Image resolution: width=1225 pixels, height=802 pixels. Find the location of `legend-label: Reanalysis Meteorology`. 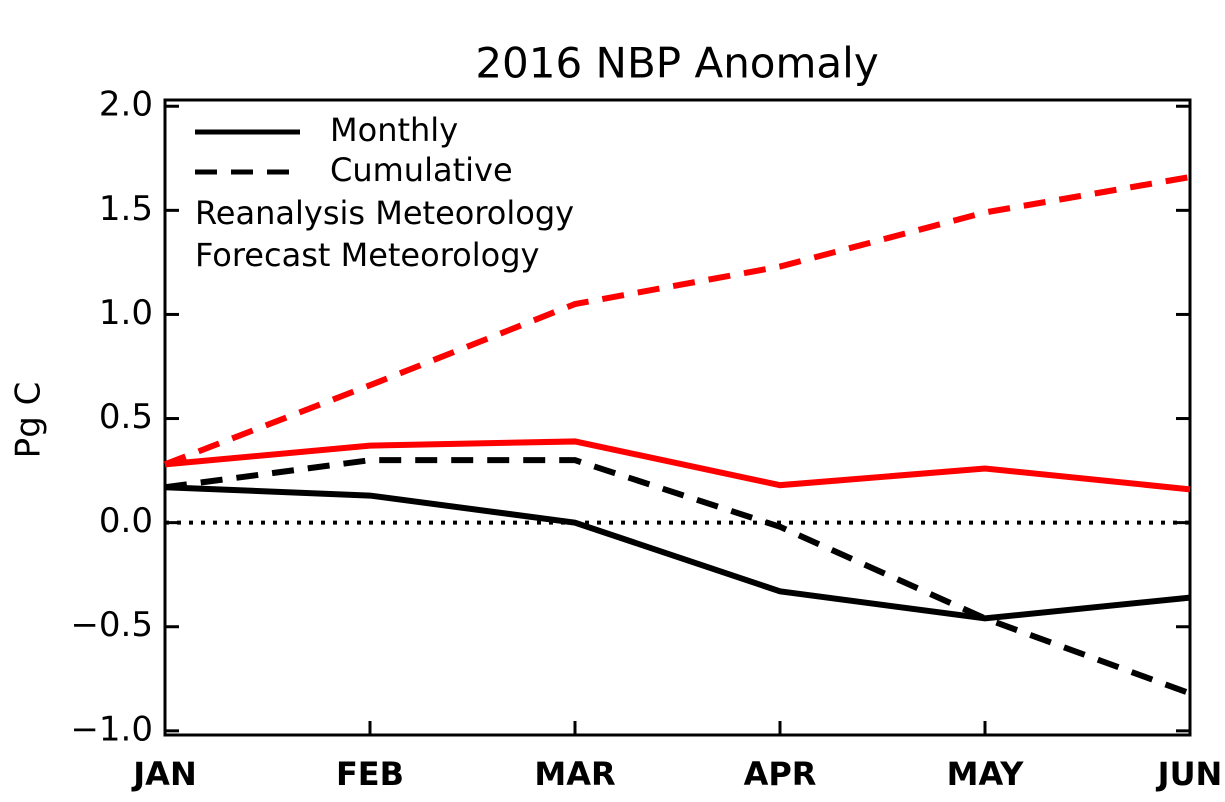

legend-label: Reanalysis Meteorology is located at coordinates (384, 213).